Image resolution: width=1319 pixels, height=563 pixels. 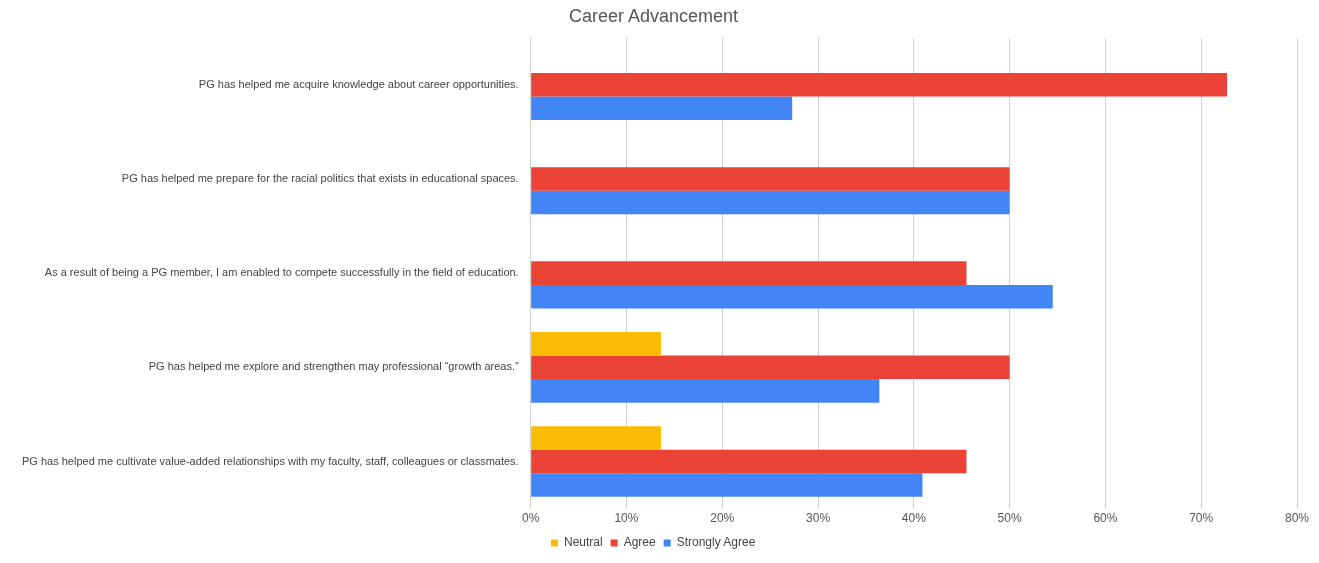 I want to click on x-tick-label: 80%, so click(x=1297, y=518).